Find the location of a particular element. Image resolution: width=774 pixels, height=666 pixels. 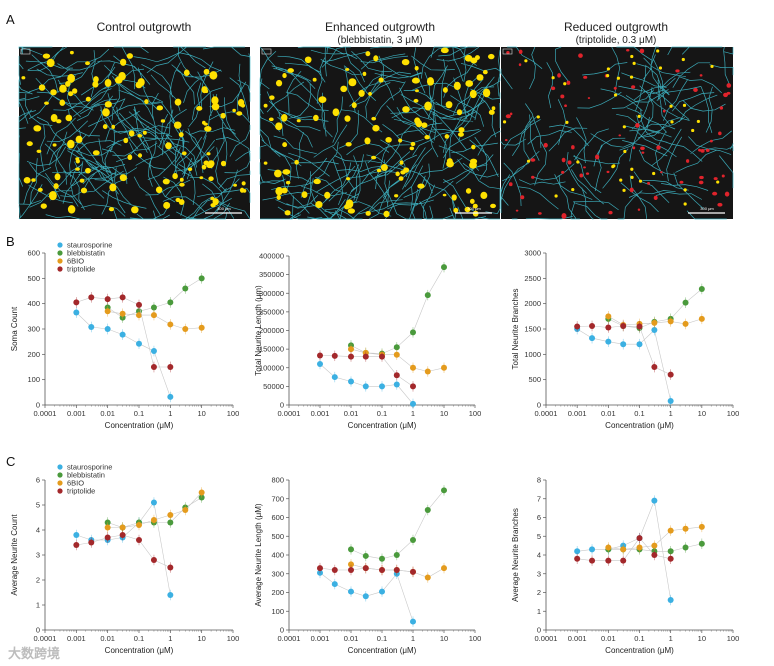

y-axis-label: Average Neurite Length (μM) is located at coordinates (258, 555).